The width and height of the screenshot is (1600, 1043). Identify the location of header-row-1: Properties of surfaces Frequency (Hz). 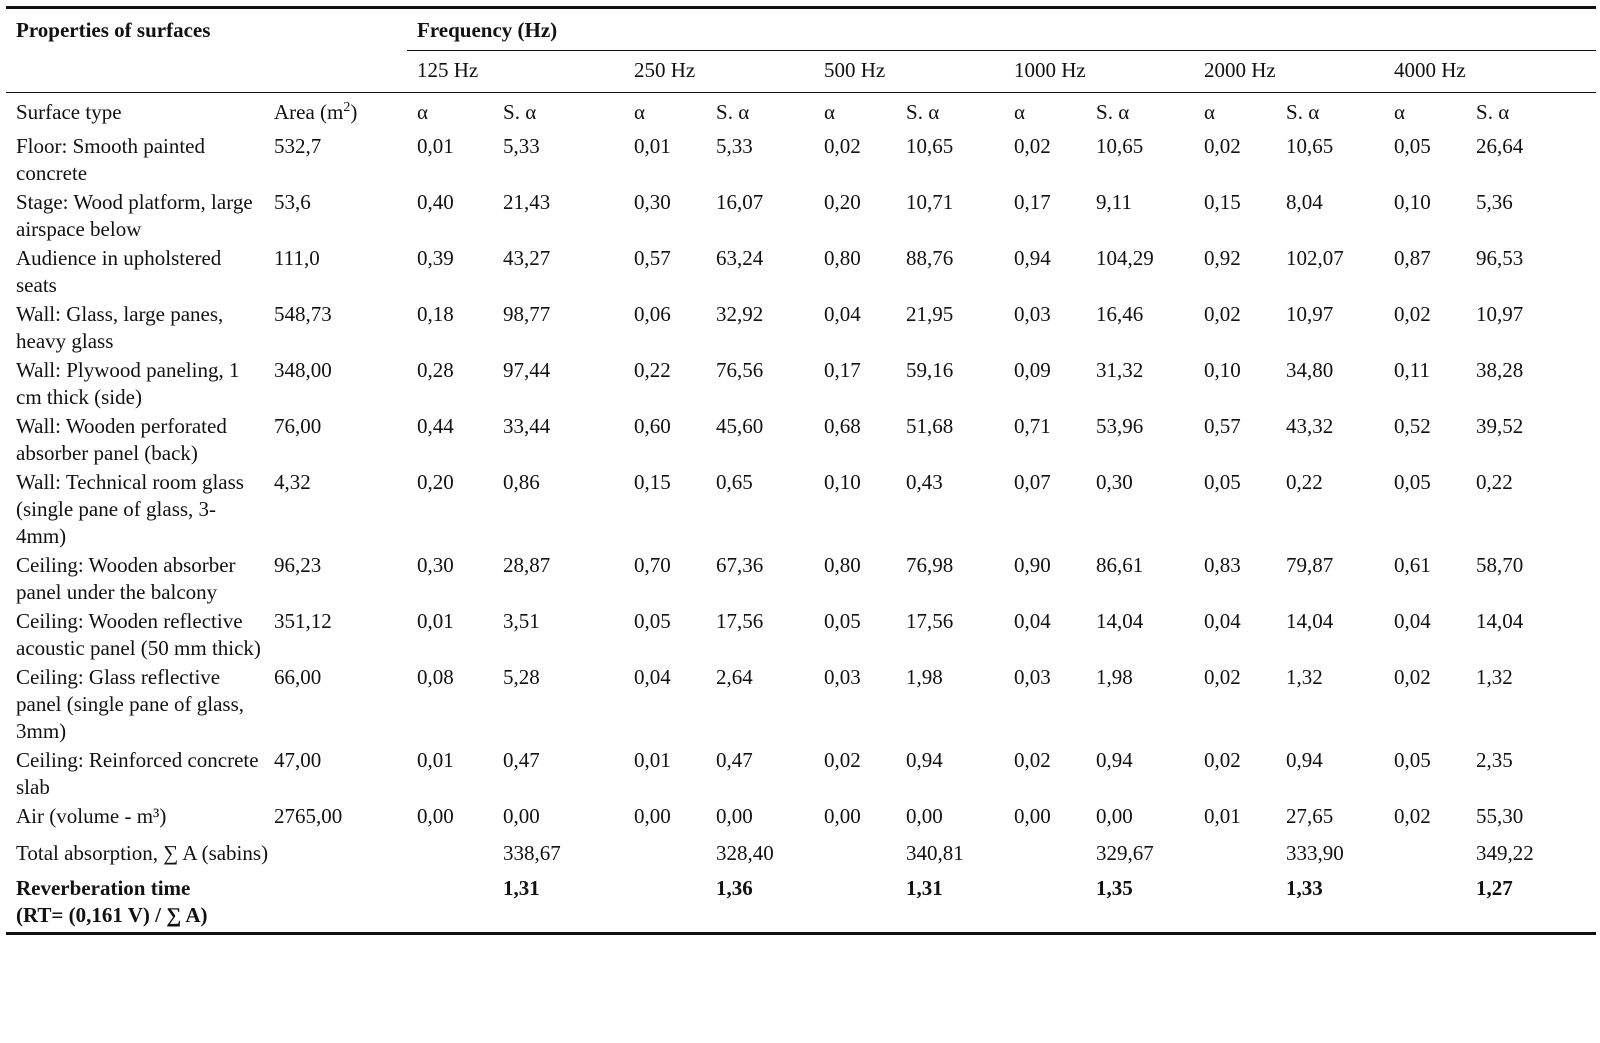
(801, 28).